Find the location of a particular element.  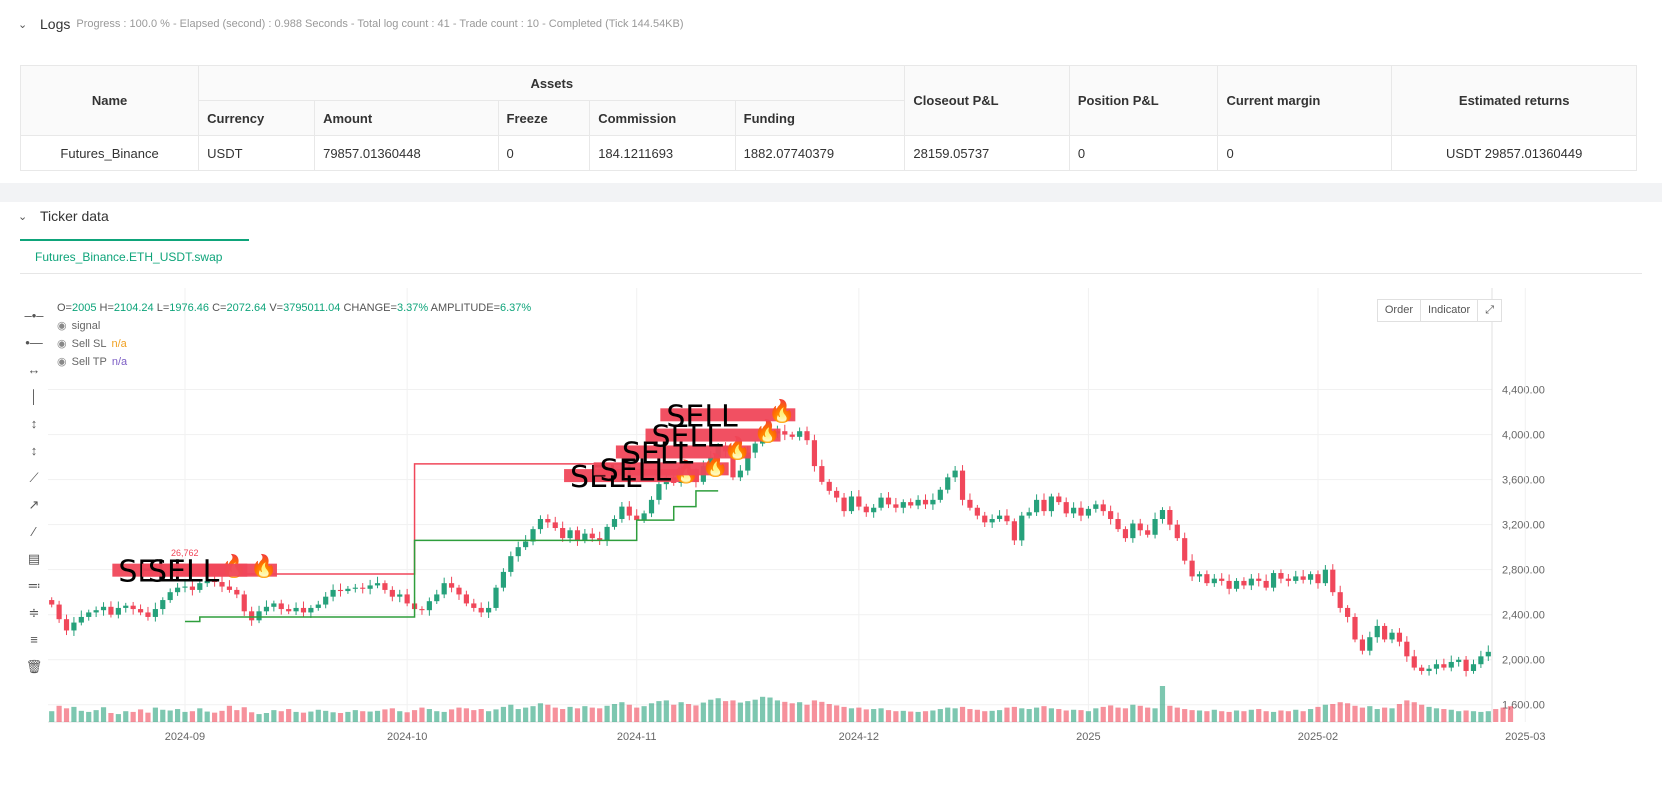

fire-icon: 🔥 is located at coordinates (781, 410).